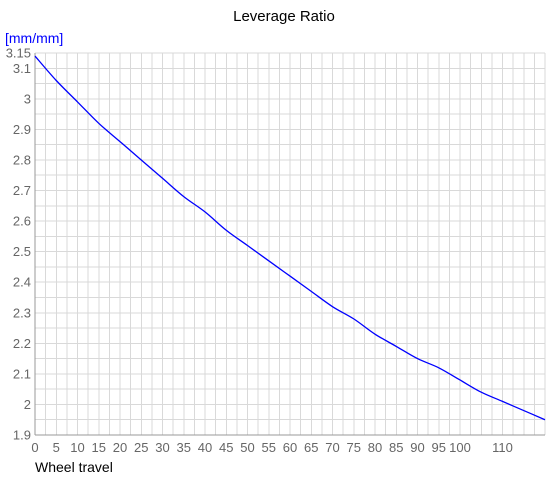  I want to click on y-tick-labels: 1.9 2 2.1 2.2 2.3 2.4 2.5 2.6 2.7 2.8 2.9 3 3.13.15, so click(18, 244).